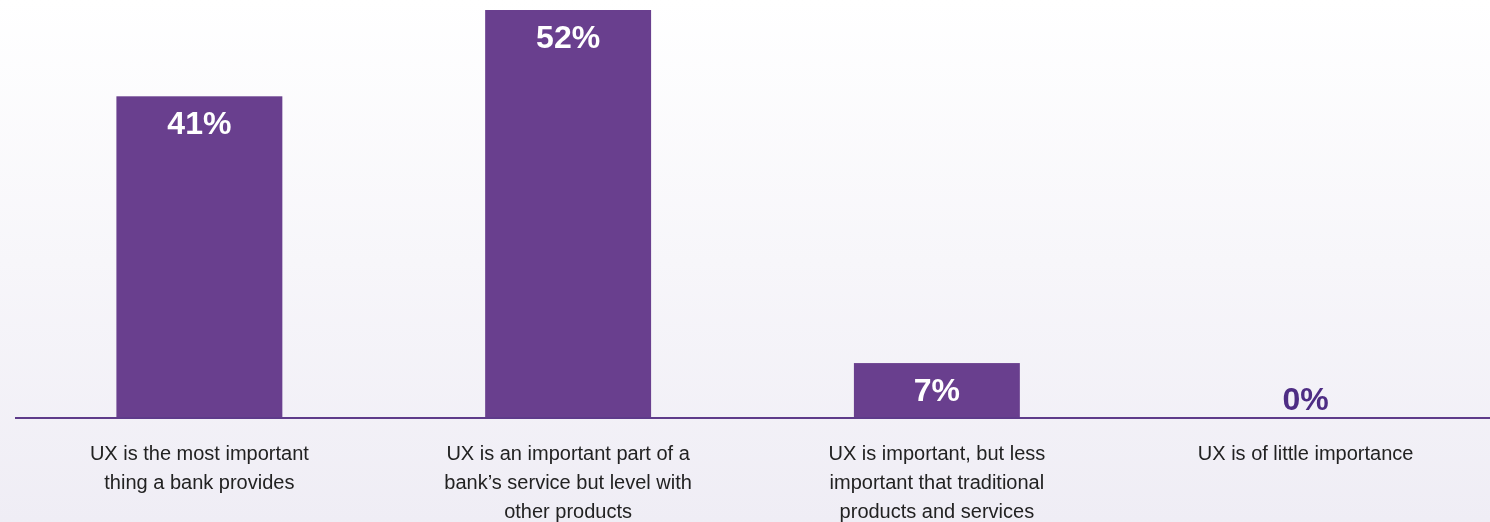  Describe the element at coordinates (199, 467) in the screenshot. I see `x-tick-label: UX is the most important thing a bank provides` at that location.